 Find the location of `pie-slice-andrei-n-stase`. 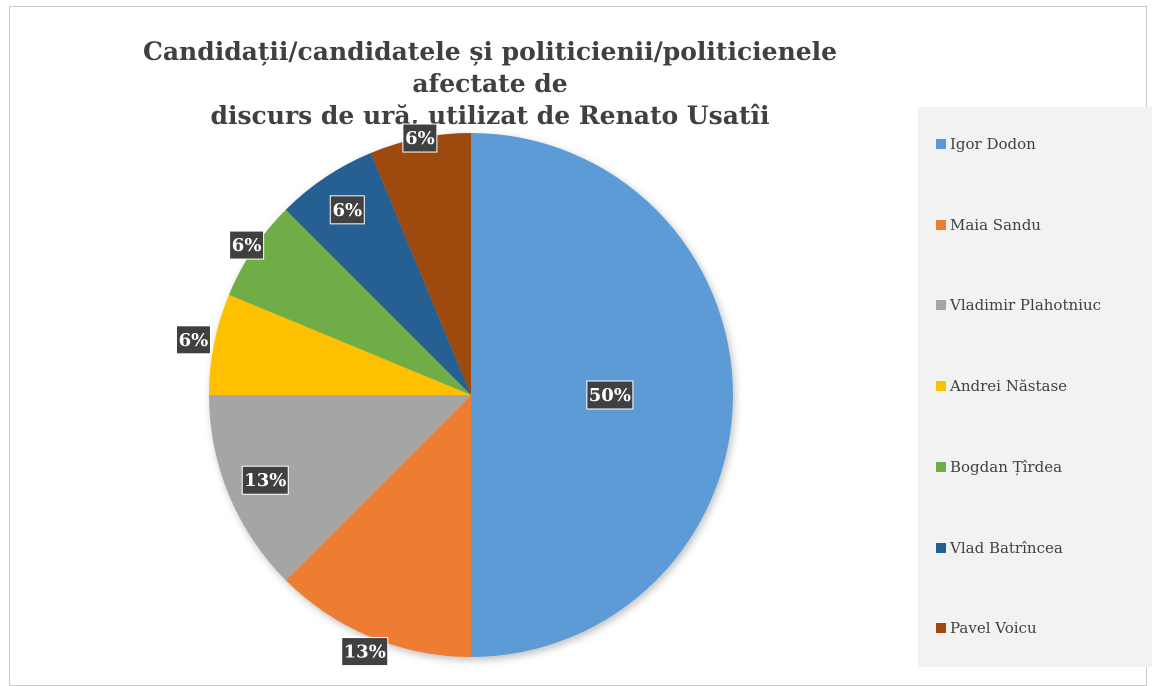

pie-slice-andrei-n-stase is located at coordinates (340, 344).